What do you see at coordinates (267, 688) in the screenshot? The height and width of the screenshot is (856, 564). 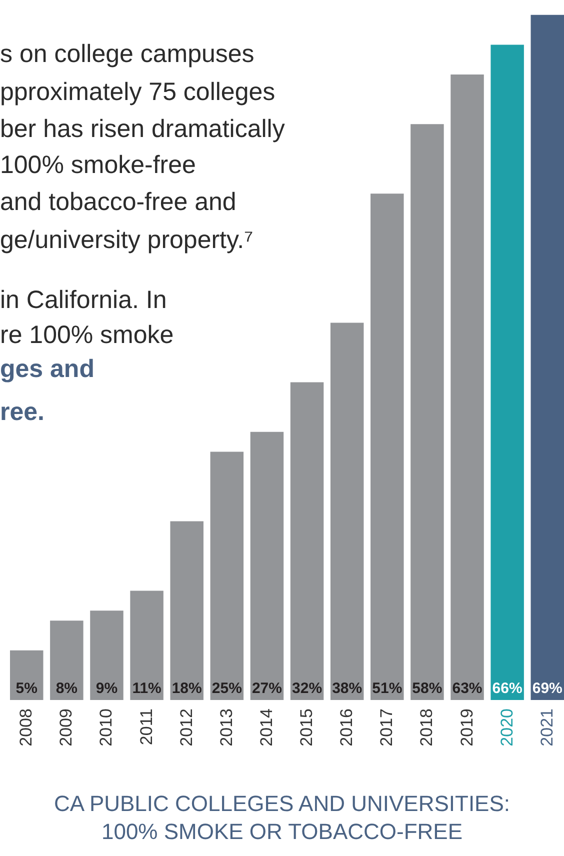 I see `data-label: 27%` at bounding box center [267, 688].